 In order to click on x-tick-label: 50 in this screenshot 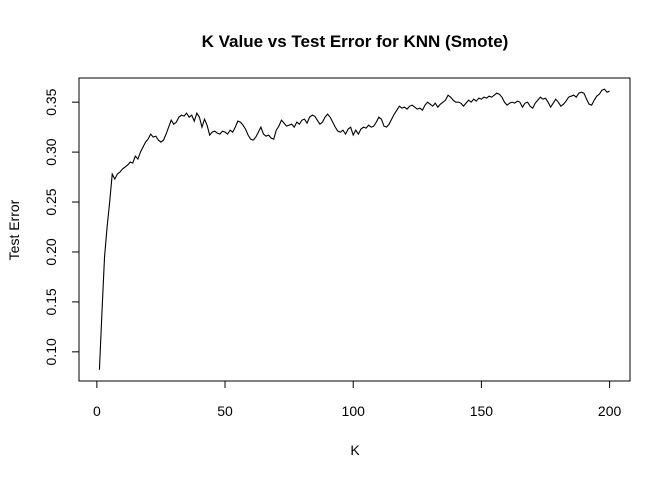, I will do `click(225, 411)`.